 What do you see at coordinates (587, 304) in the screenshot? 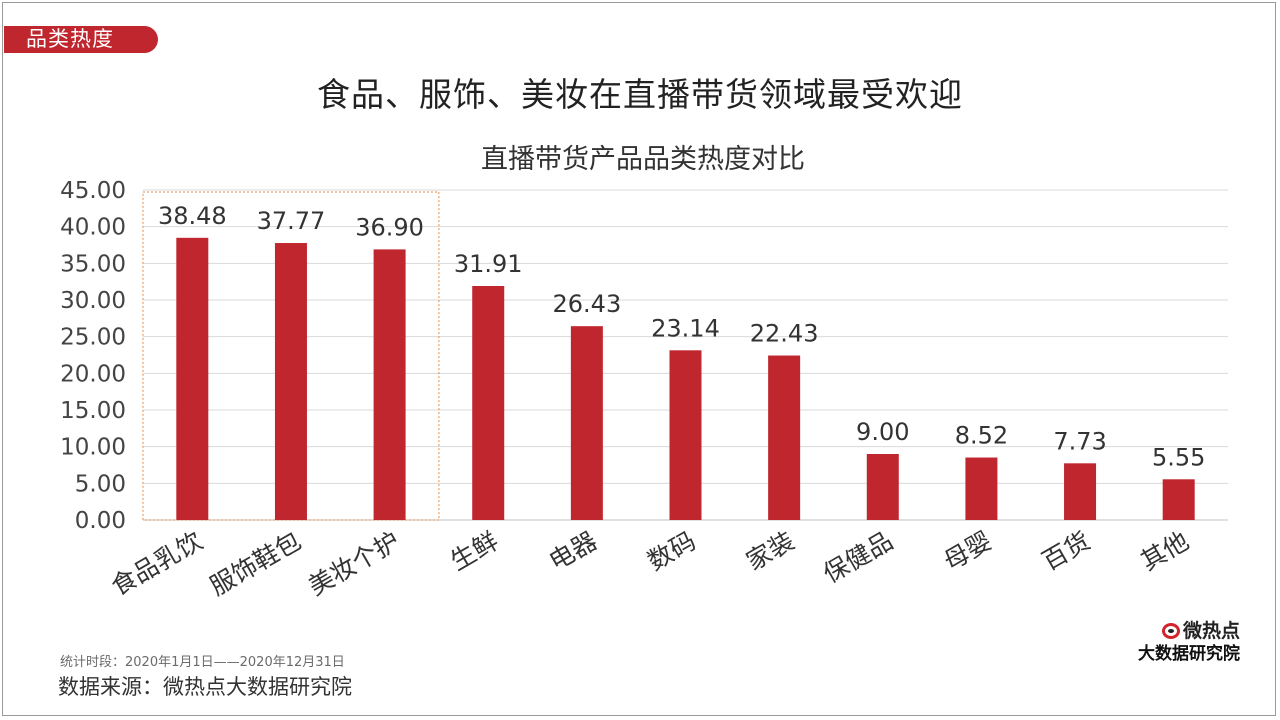
I see `bar-value-label: 26.43` at bounding box center [587, 304].